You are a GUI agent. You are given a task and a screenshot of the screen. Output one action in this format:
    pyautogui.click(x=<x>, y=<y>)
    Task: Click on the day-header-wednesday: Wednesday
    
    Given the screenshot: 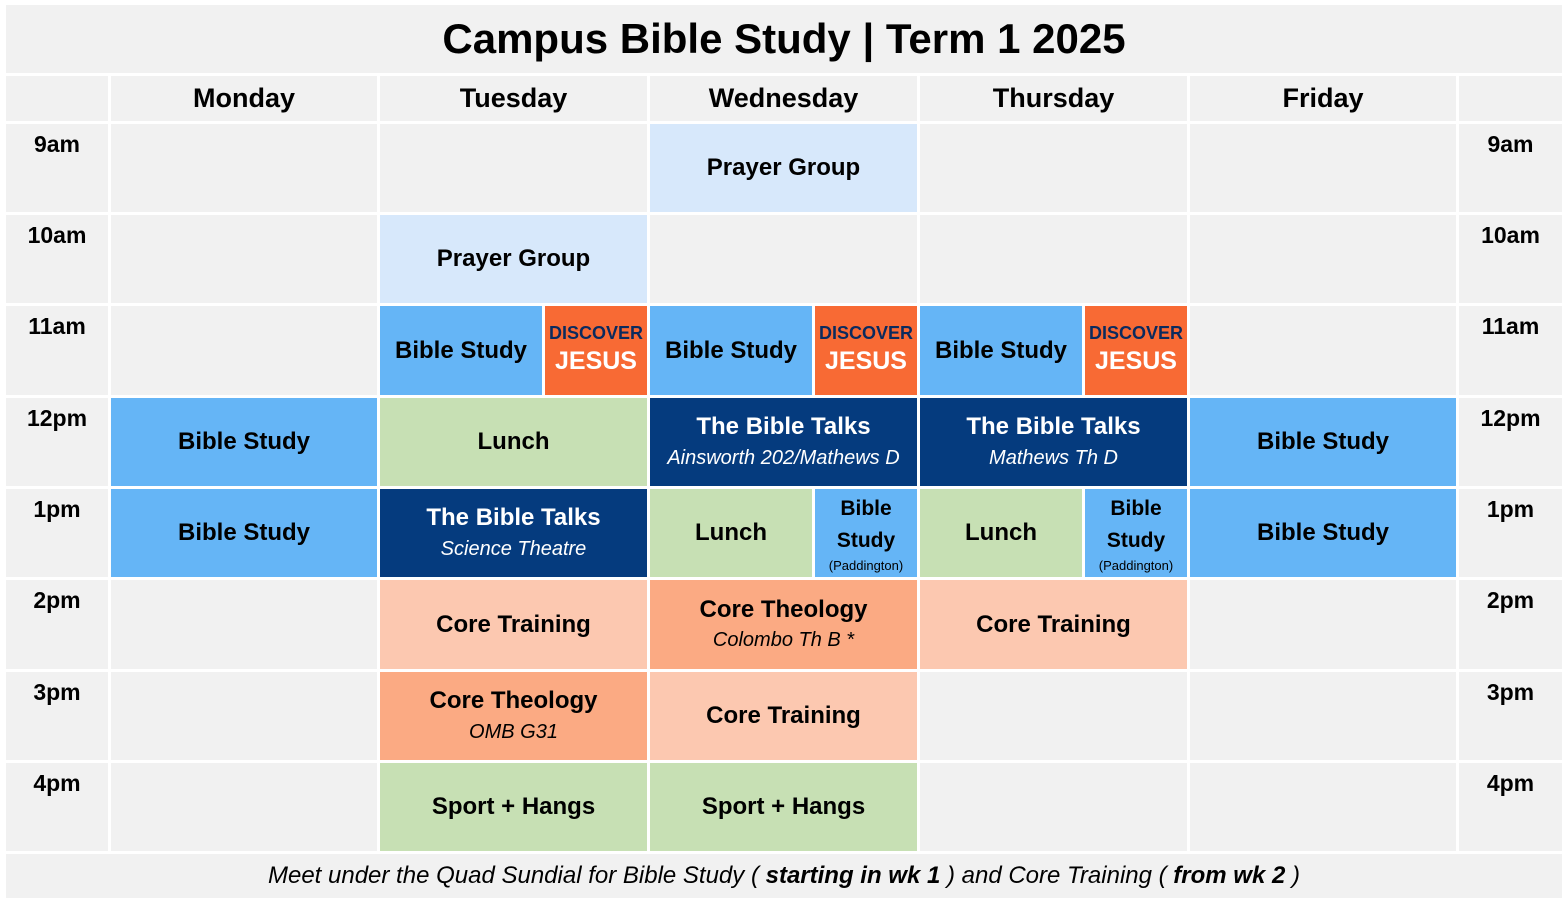 What is the action you would take?
    pyautogui.click(x=783, y=98)
    